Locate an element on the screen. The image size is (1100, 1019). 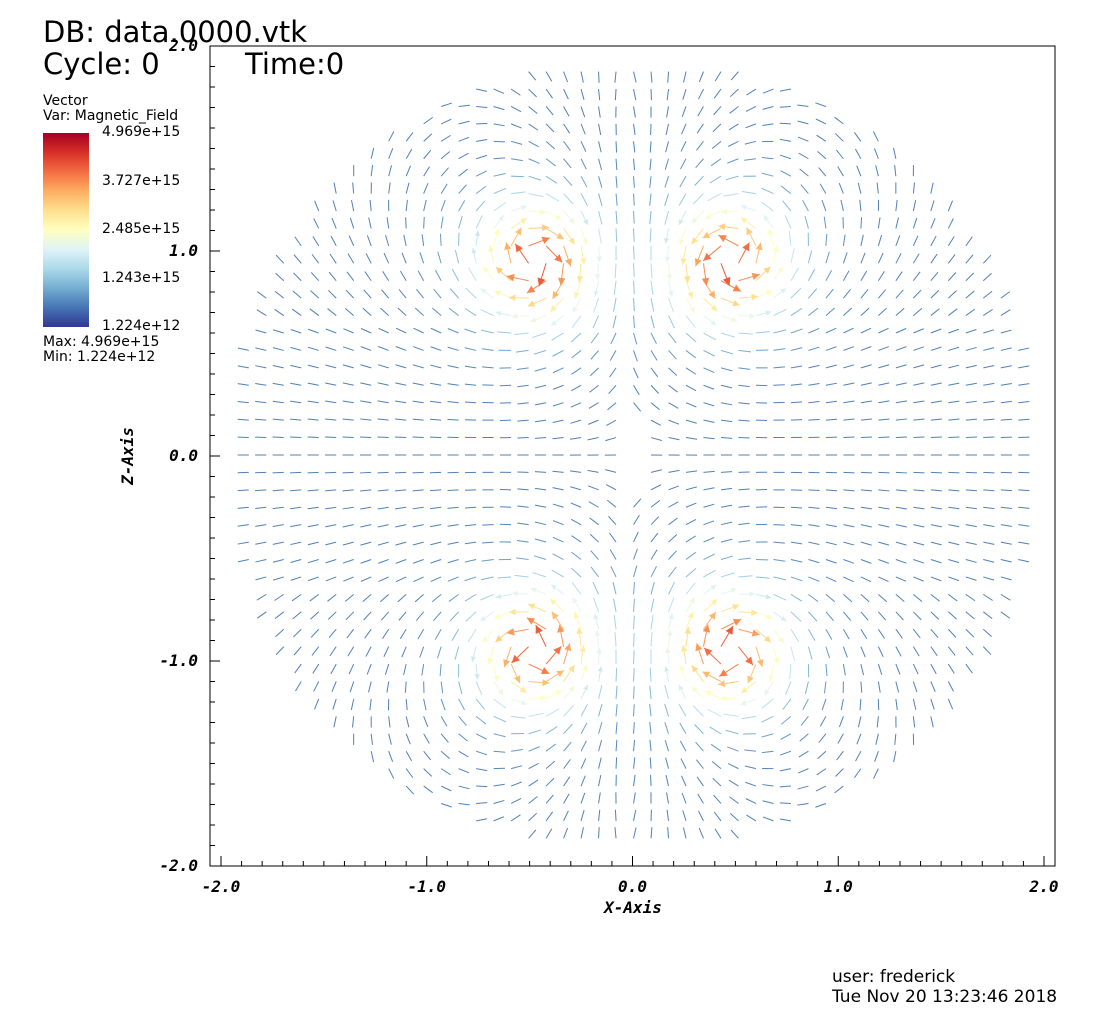
y-axis-tick-label: 2.0 is located at coordinates (183, 45).